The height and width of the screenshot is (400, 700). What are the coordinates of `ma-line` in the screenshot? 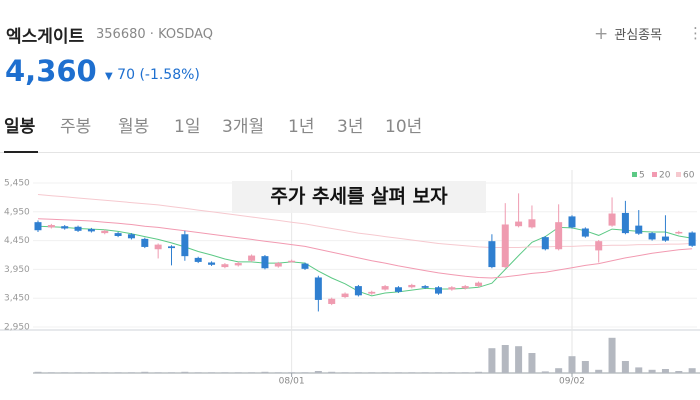 It's located at (365, 248).